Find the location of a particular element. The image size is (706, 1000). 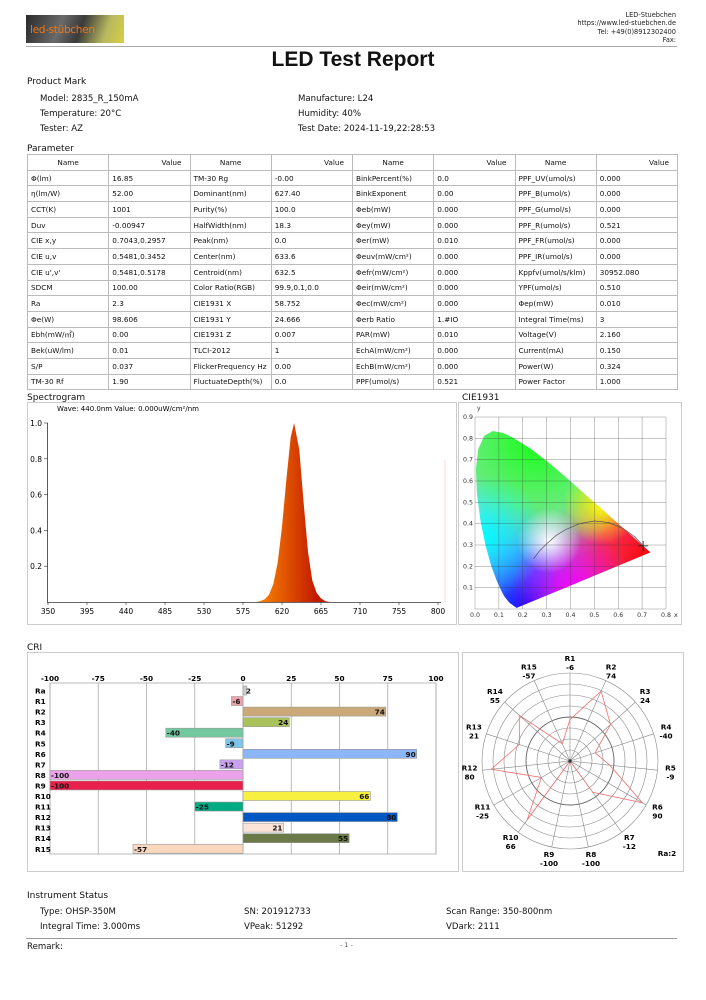

category-label: R13 is located at coordinates (43, 828).